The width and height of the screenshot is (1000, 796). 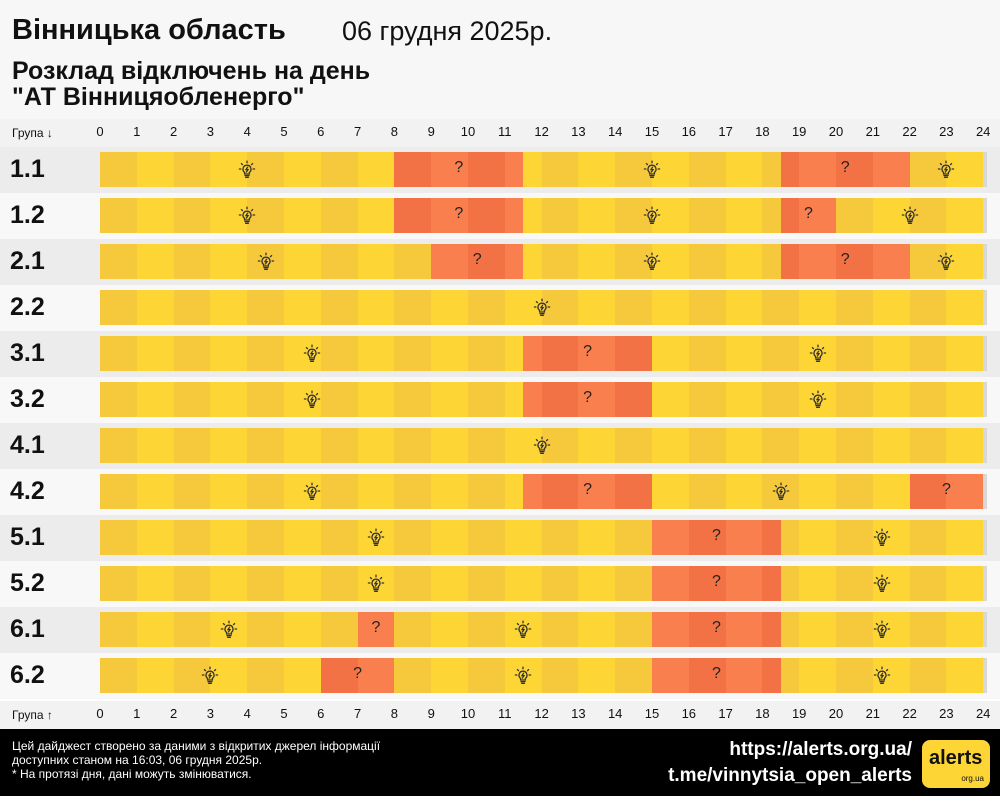 I want to click on subtitle-line-1: Розклад відключень на день, so click(x=191, y=71).